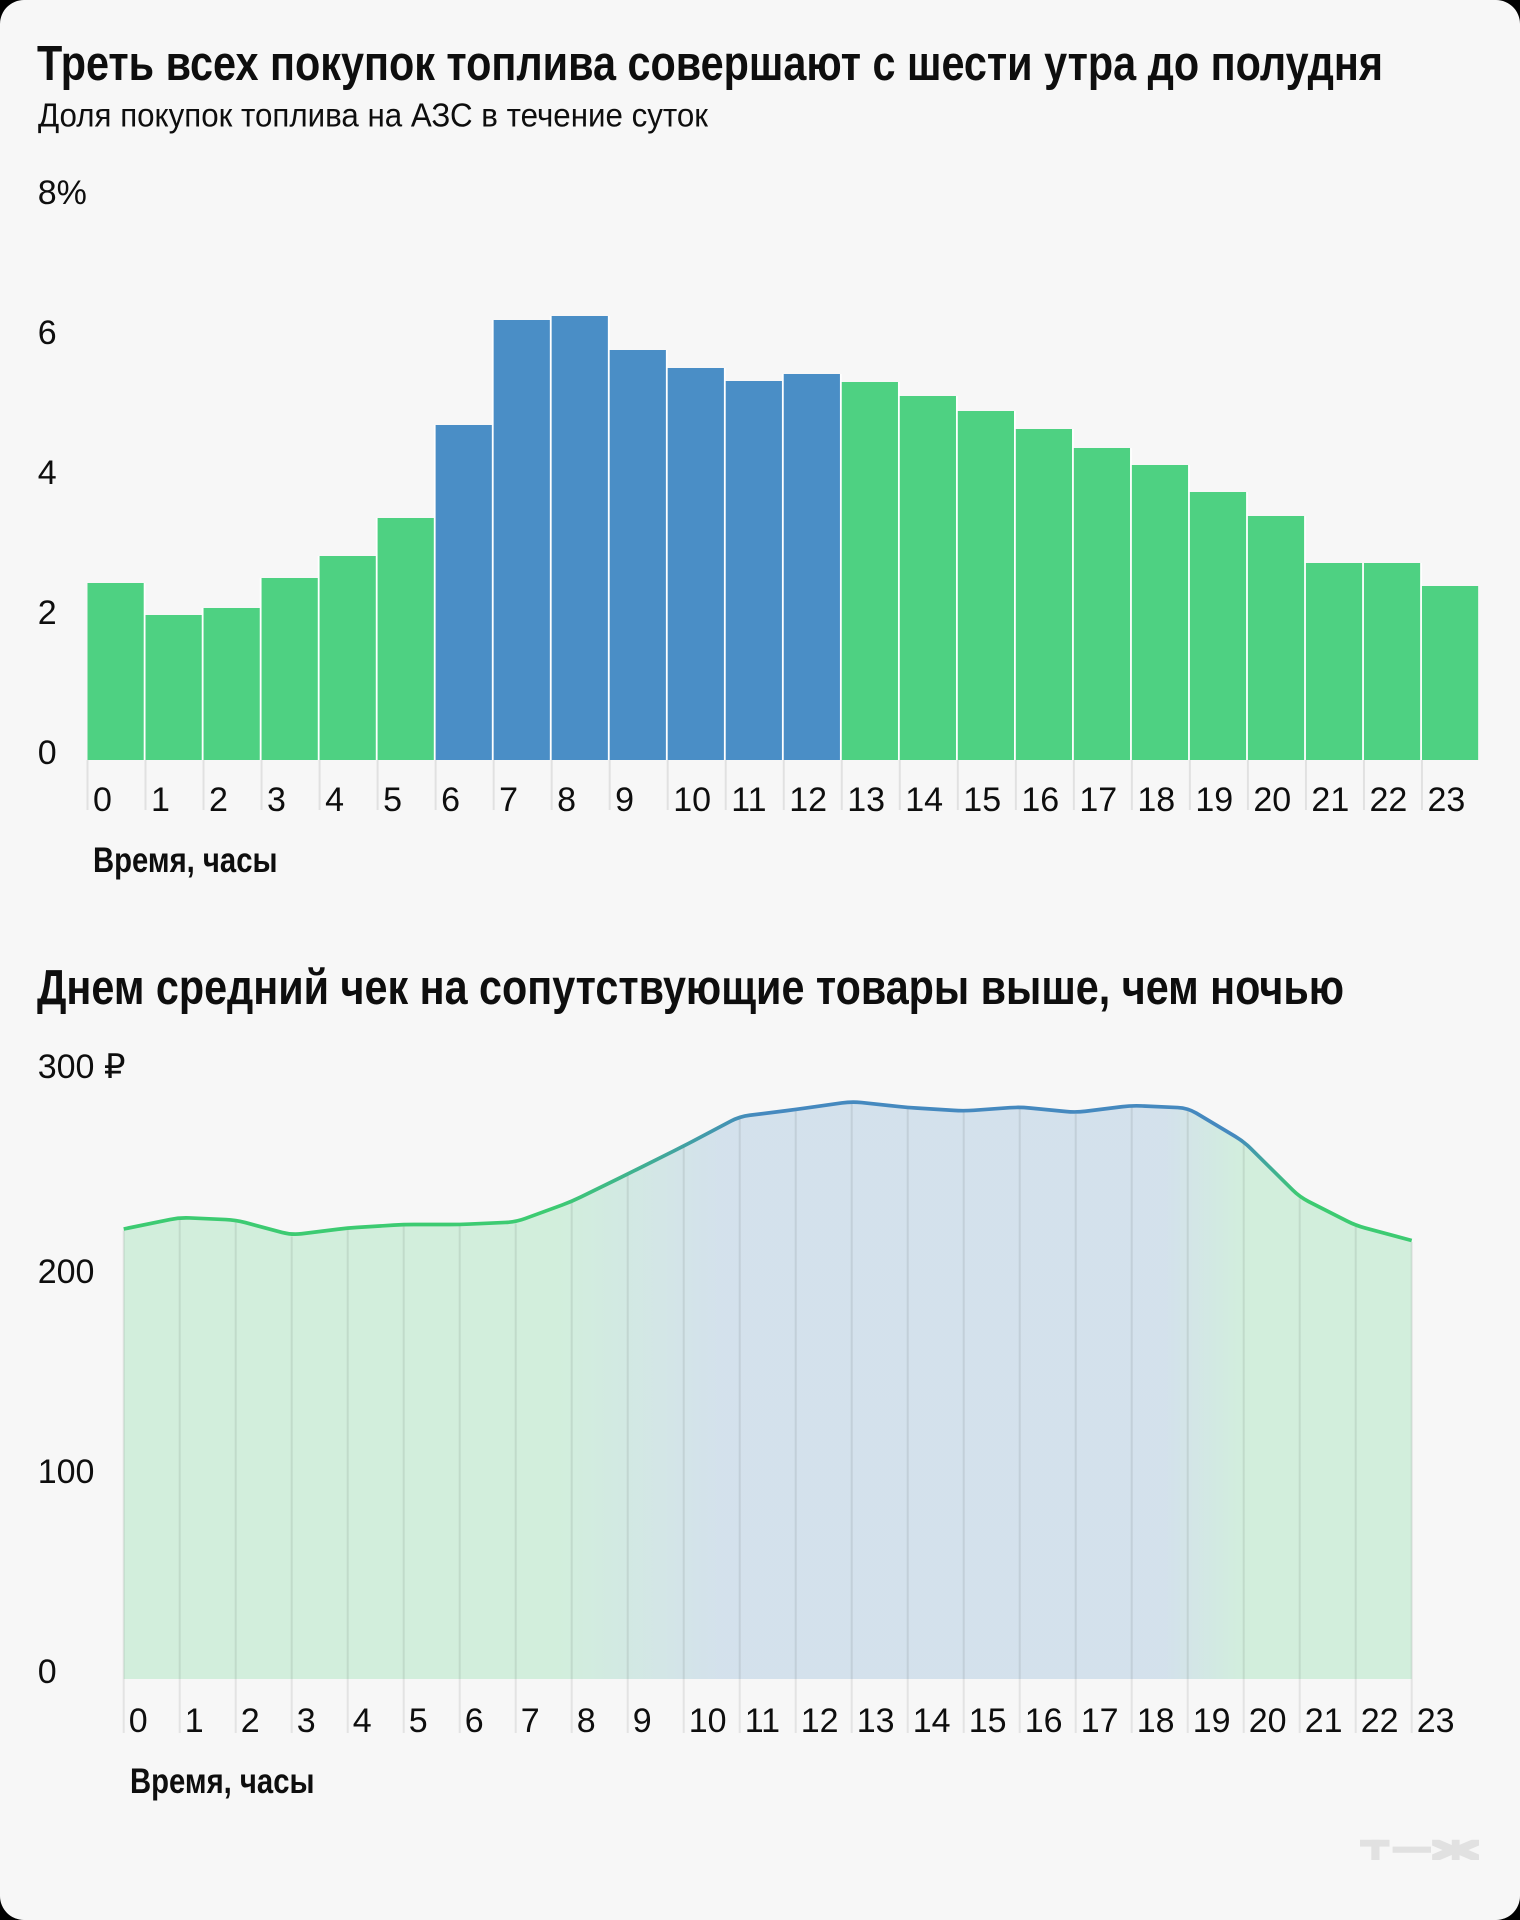 Image resolution: width=1520 pixels, height=1920 pixels. What do you see at coordinates (66, 1472) in the screenshot?
I see `svg-text: 100` at bounding box center [66, 1472].